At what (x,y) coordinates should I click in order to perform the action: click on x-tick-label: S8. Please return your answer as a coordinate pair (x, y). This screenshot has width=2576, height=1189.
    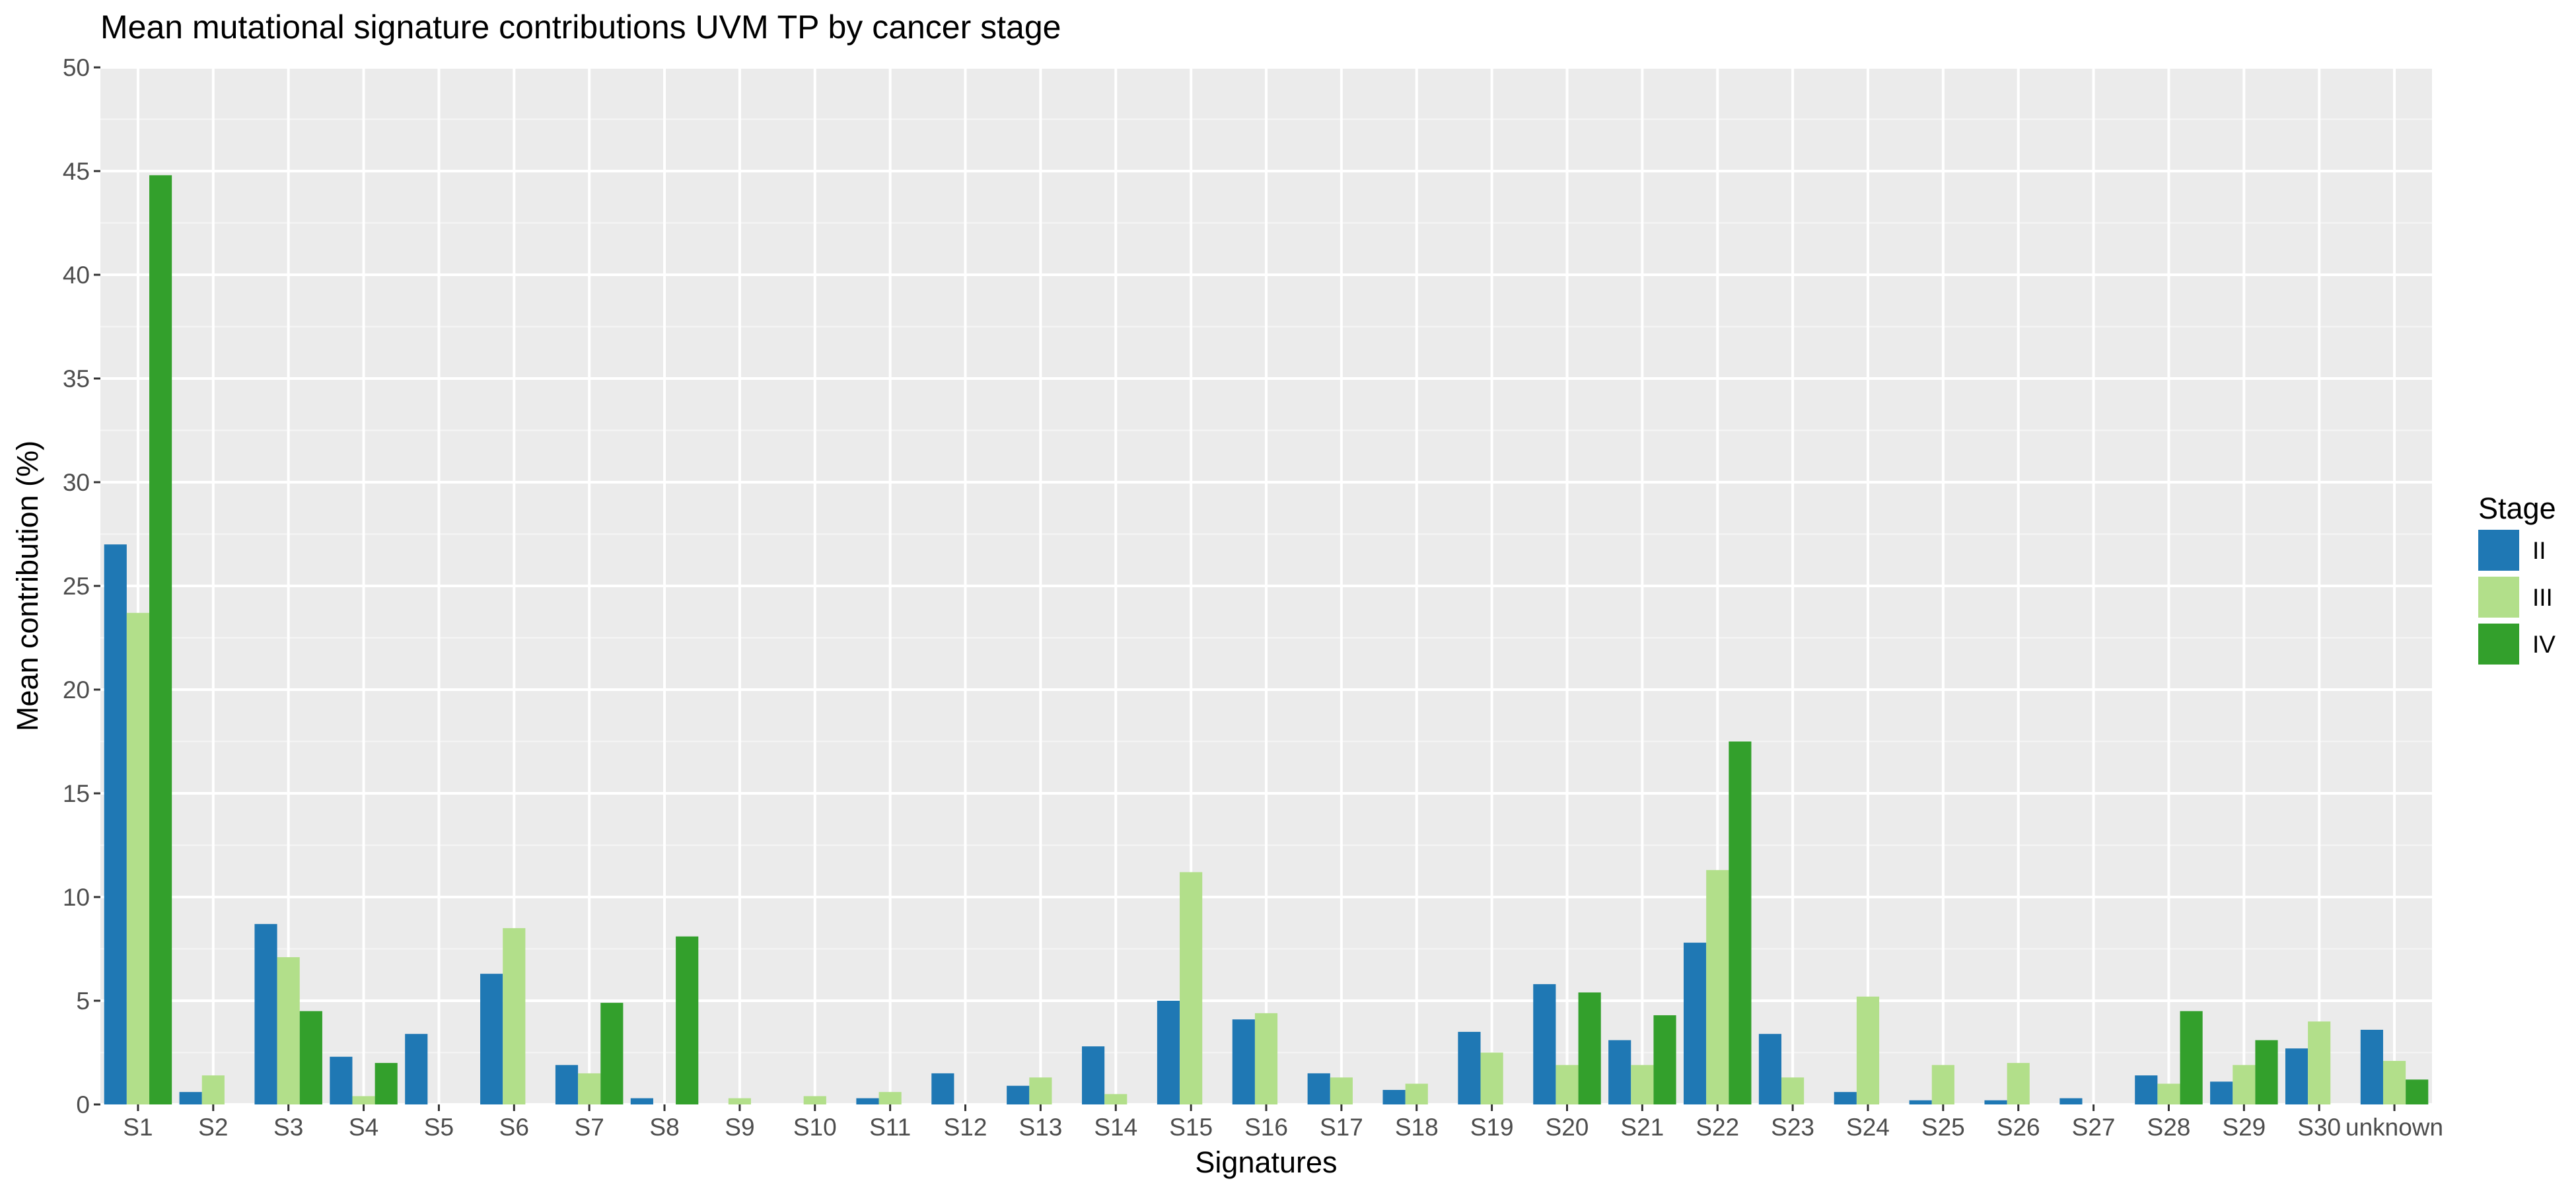
    Looking at the image, I should click on (664, 1127).